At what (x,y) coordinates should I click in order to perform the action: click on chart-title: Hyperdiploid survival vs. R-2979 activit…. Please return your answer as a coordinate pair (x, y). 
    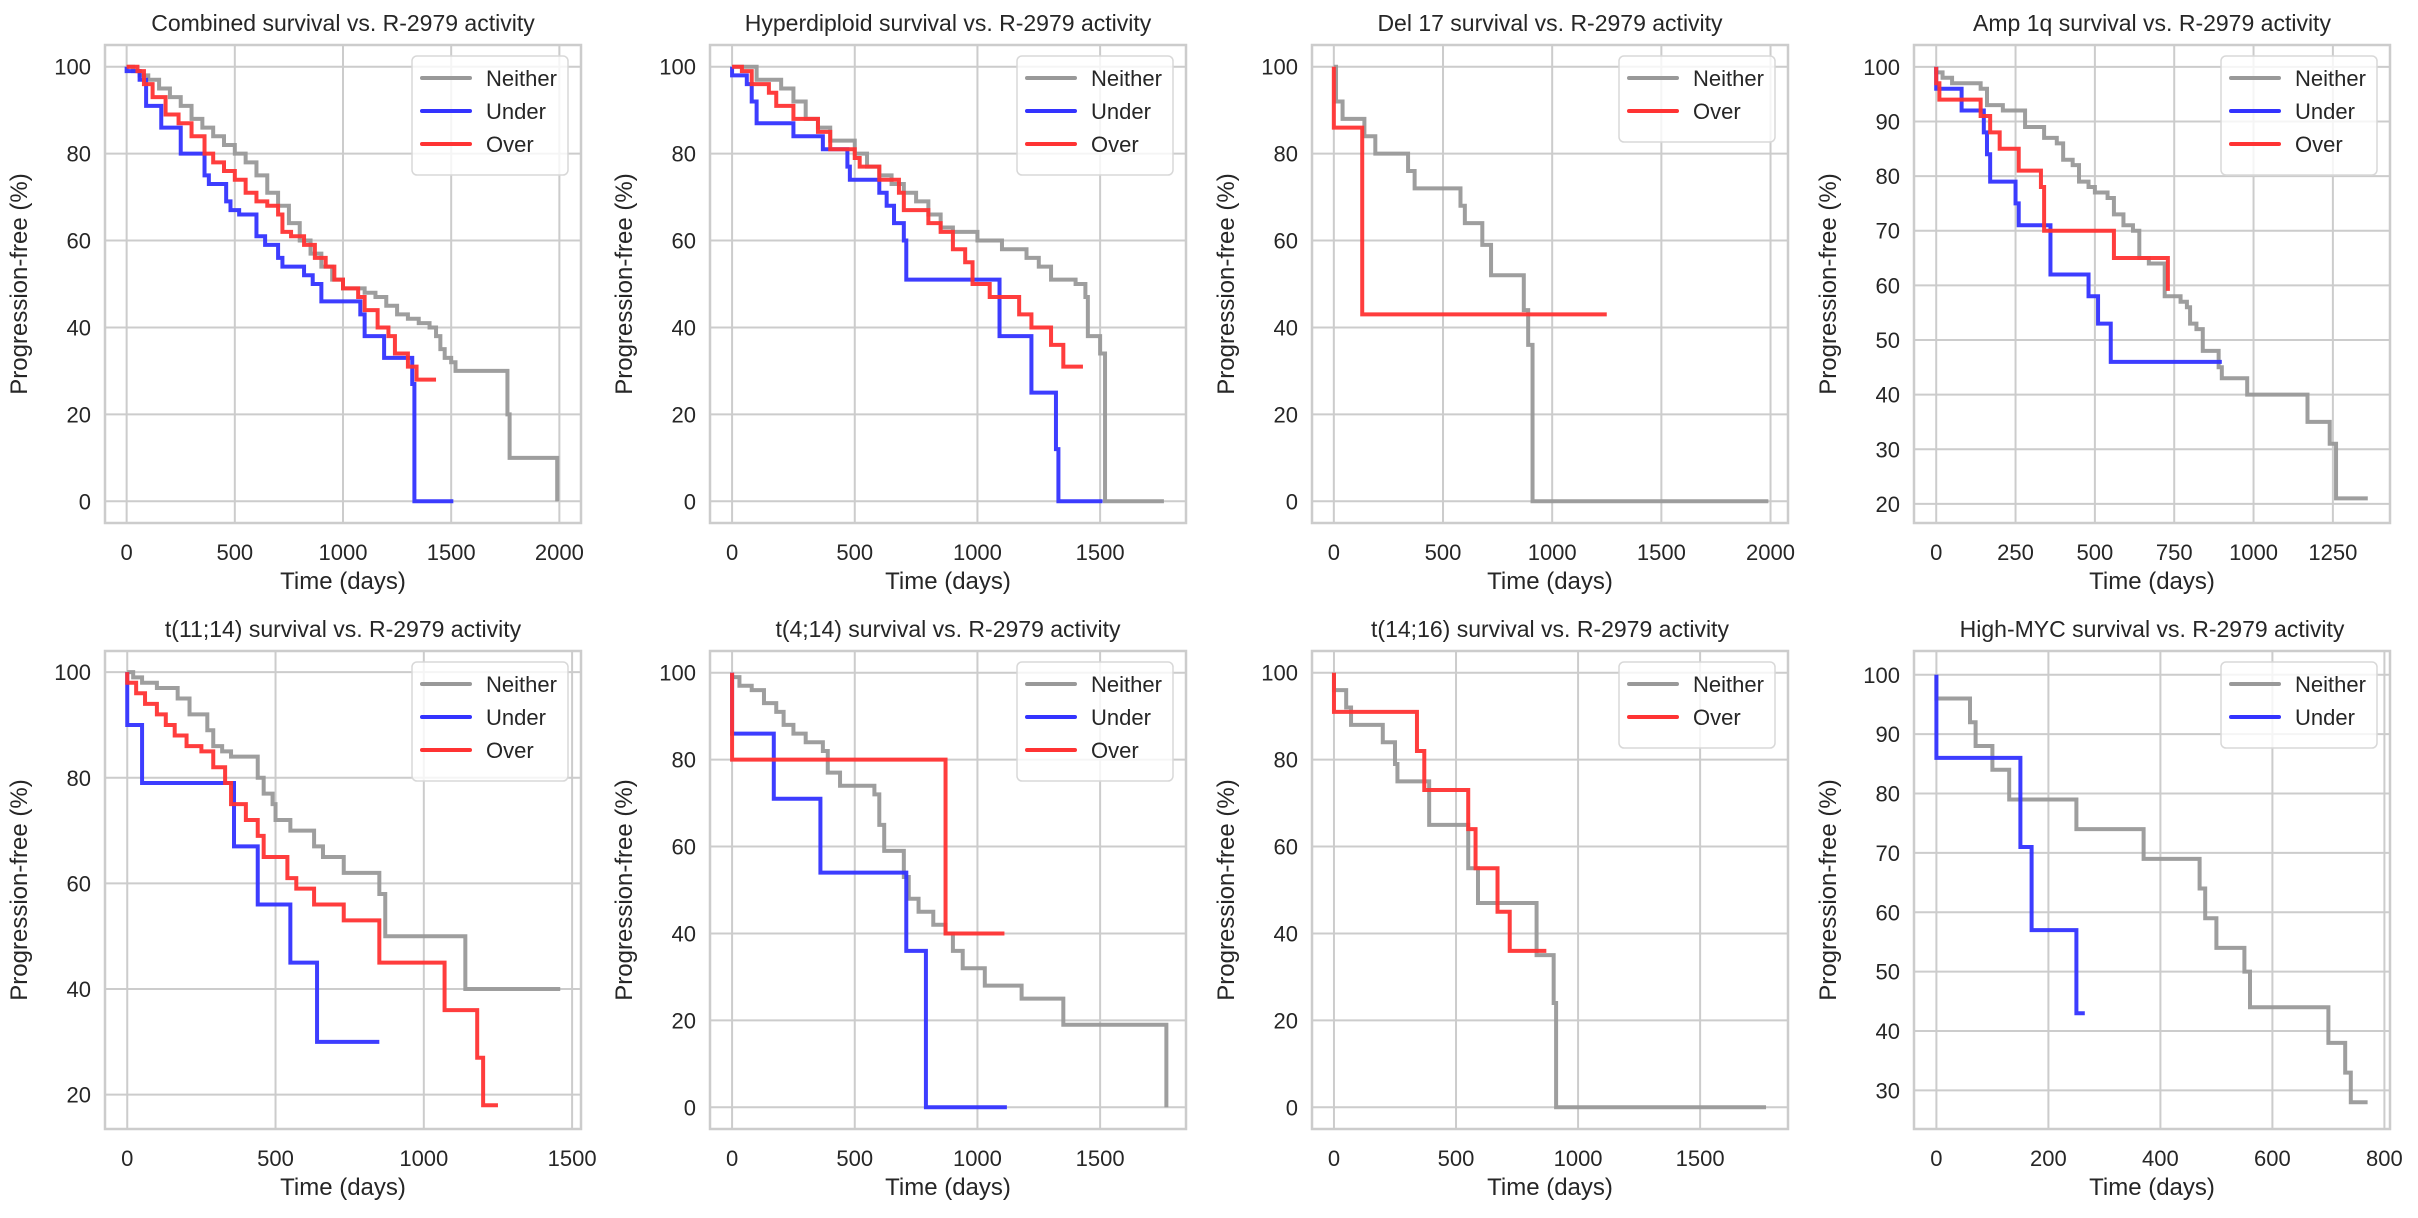
    Looking at the image, I should click on (948, 23).